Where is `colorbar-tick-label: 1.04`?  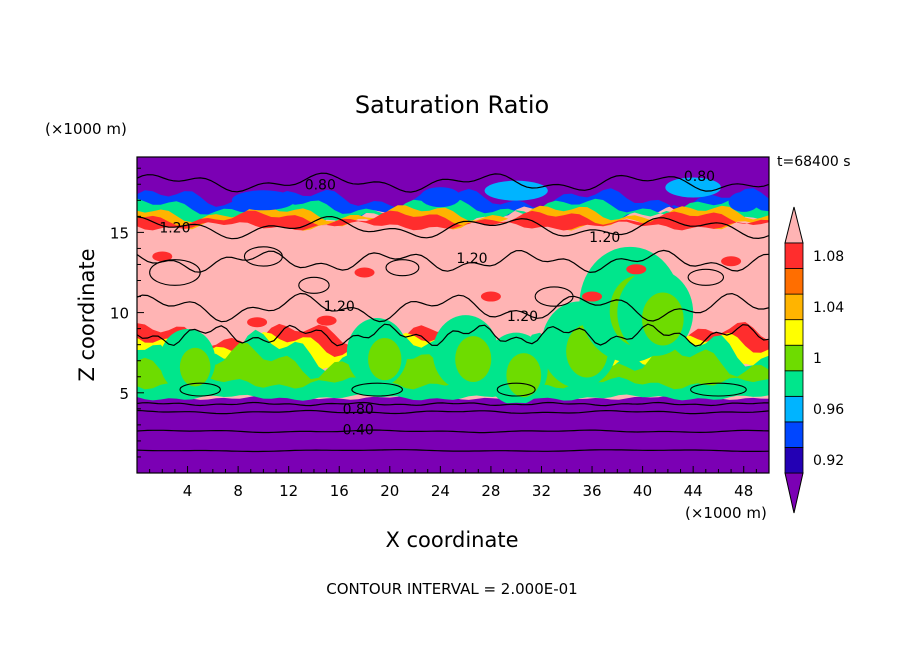
colorbar-tick-label: 1.04 is located at coordinates (828, 308).